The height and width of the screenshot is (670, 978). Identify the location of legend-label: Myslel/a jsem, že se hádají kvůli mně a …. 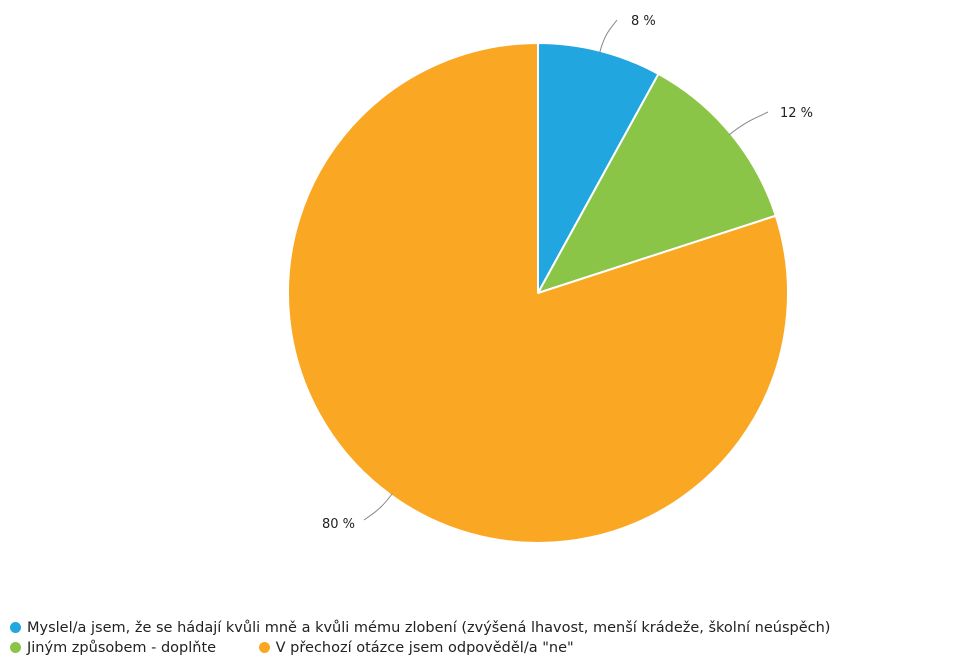
(429, 628).